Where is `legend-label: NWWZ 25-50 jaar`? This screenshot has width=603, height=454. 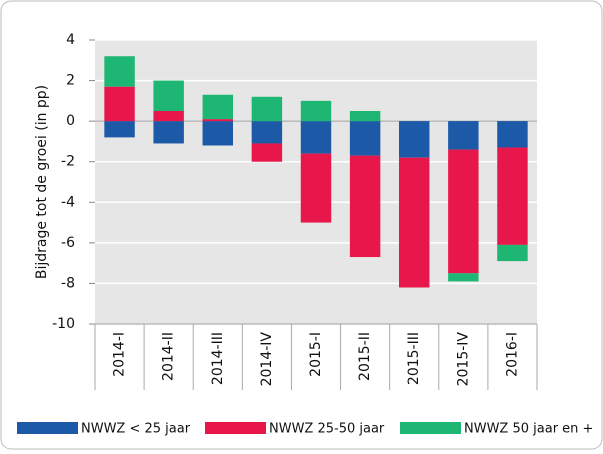
legend-label: NWWZ 25-50 jaar is located at coordinates (327, 429).